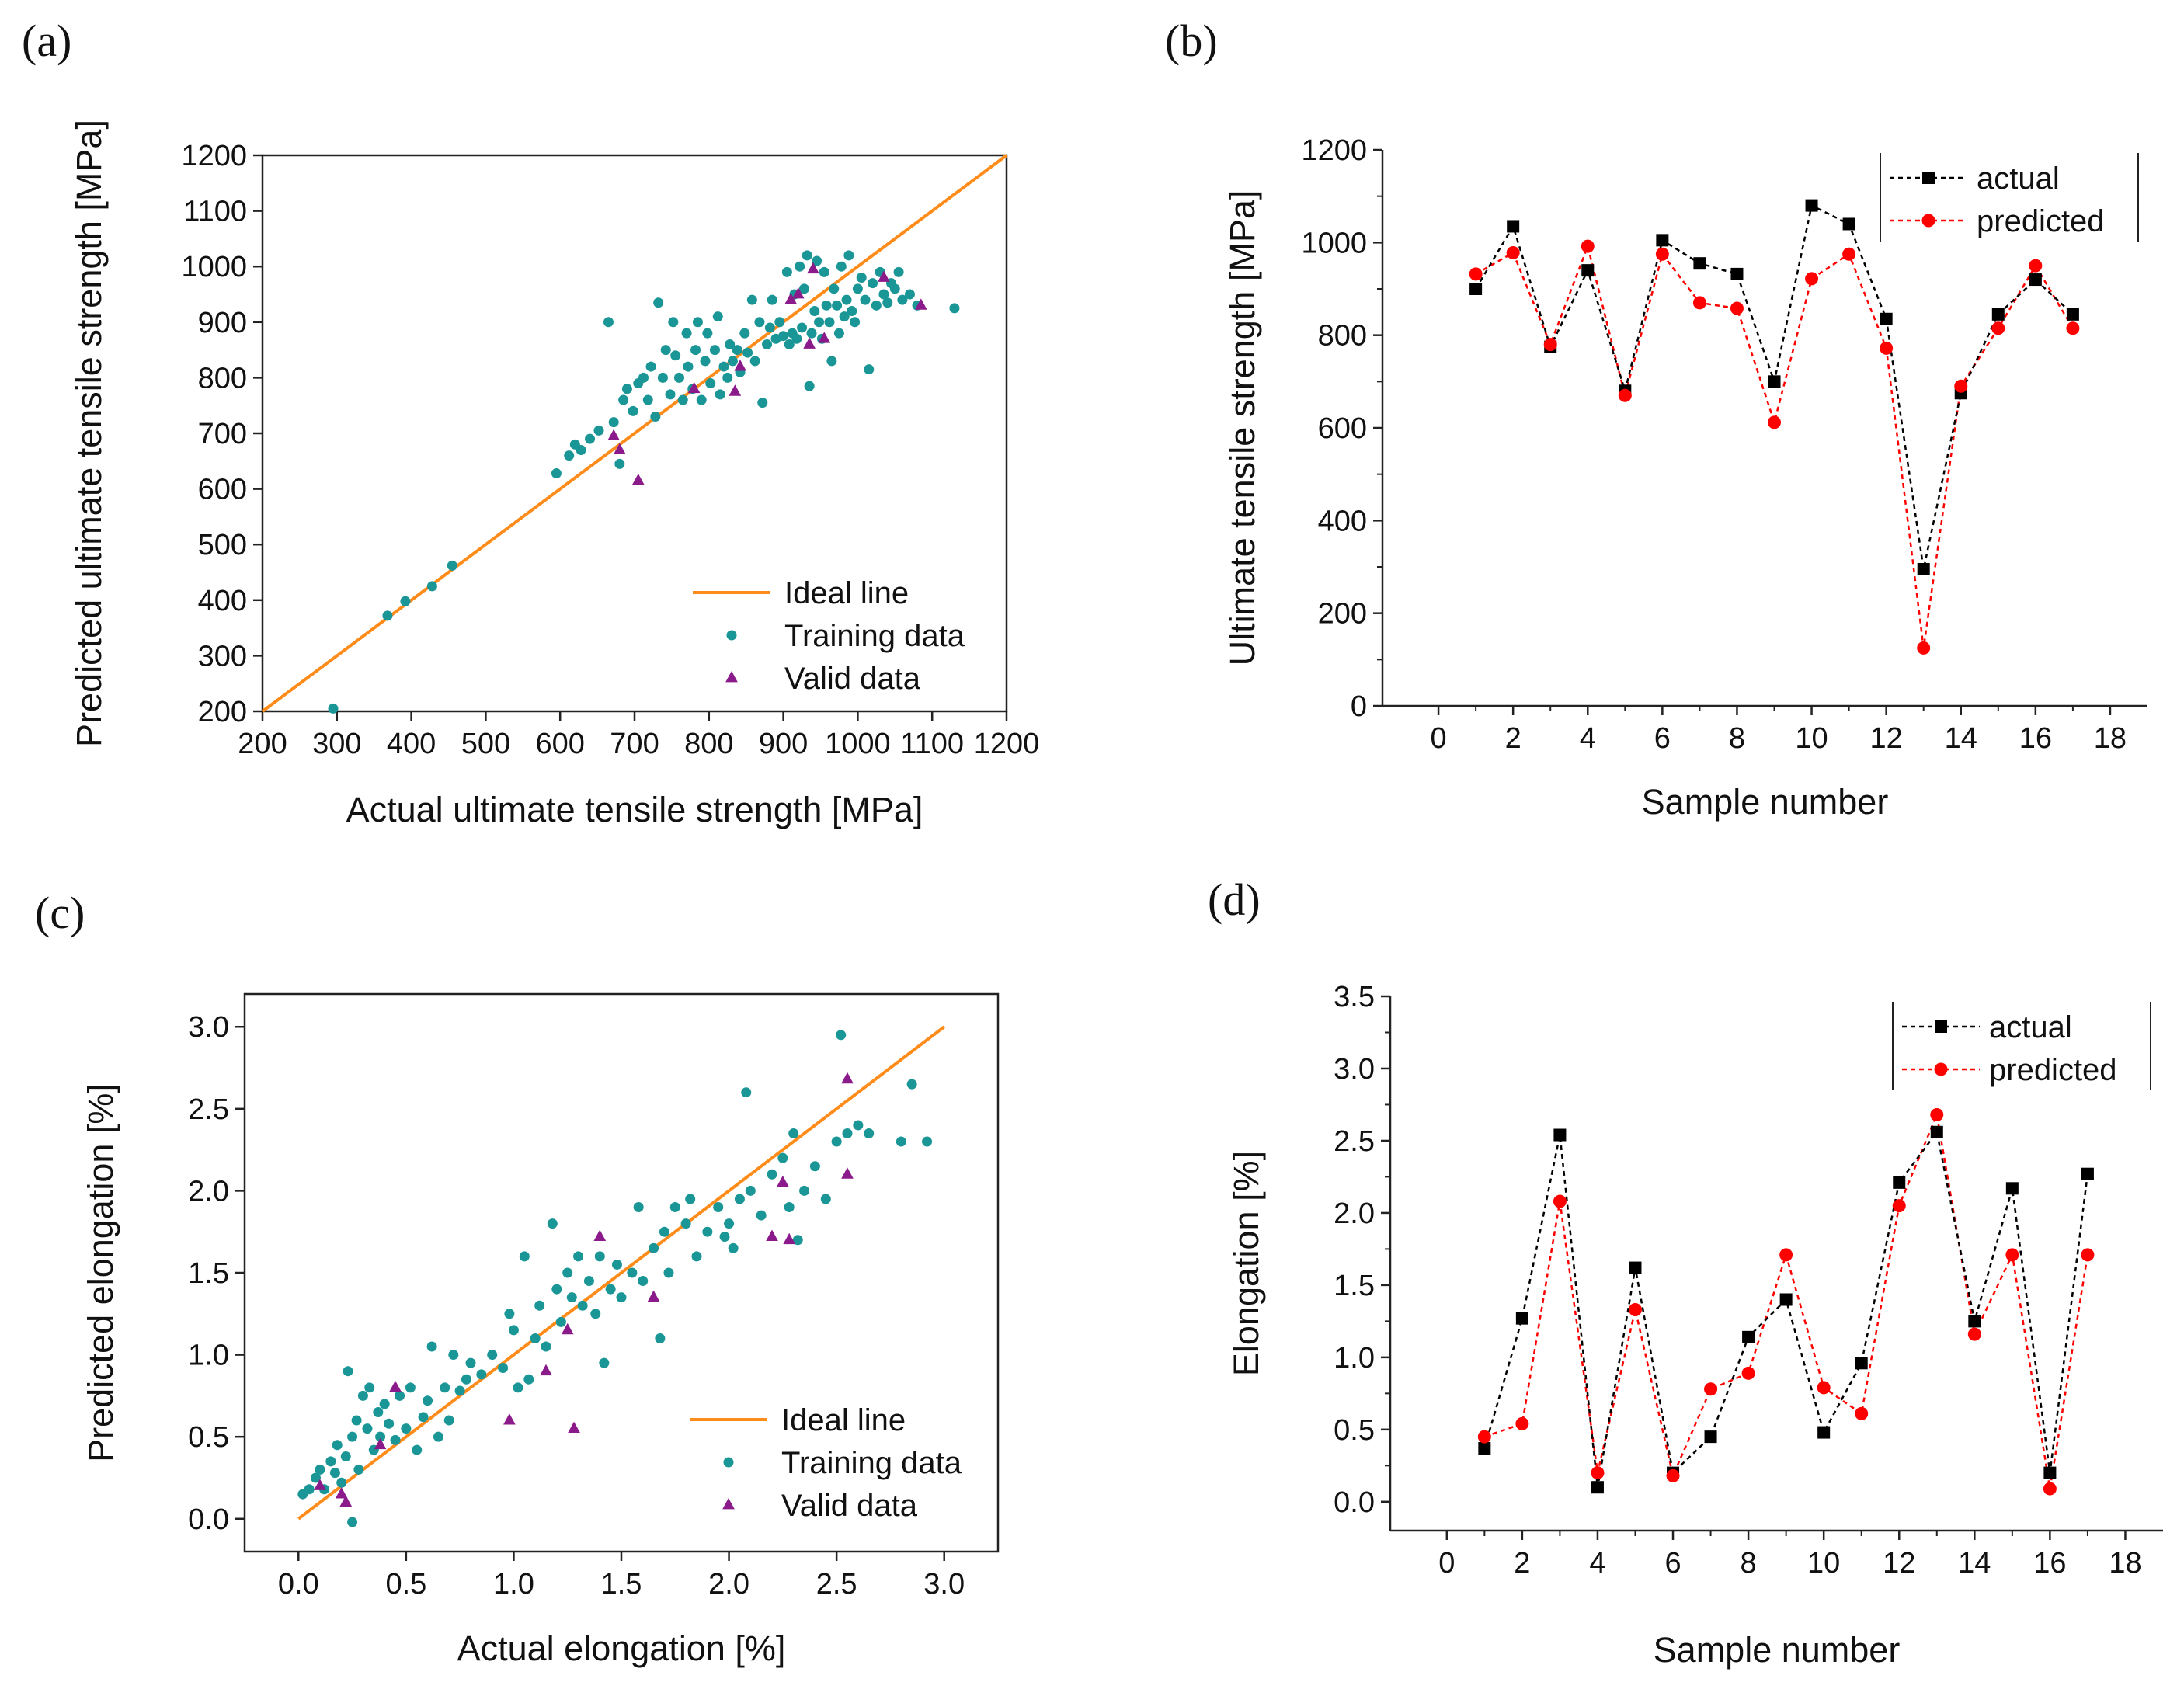 This screenshot has height=1703, width=2184. What do you see at coordinates (635, 810) in the screenshot?
I see `x-axis-title: Actual ultimate tensile strength [MPa]` at bounding box center [635, 810].